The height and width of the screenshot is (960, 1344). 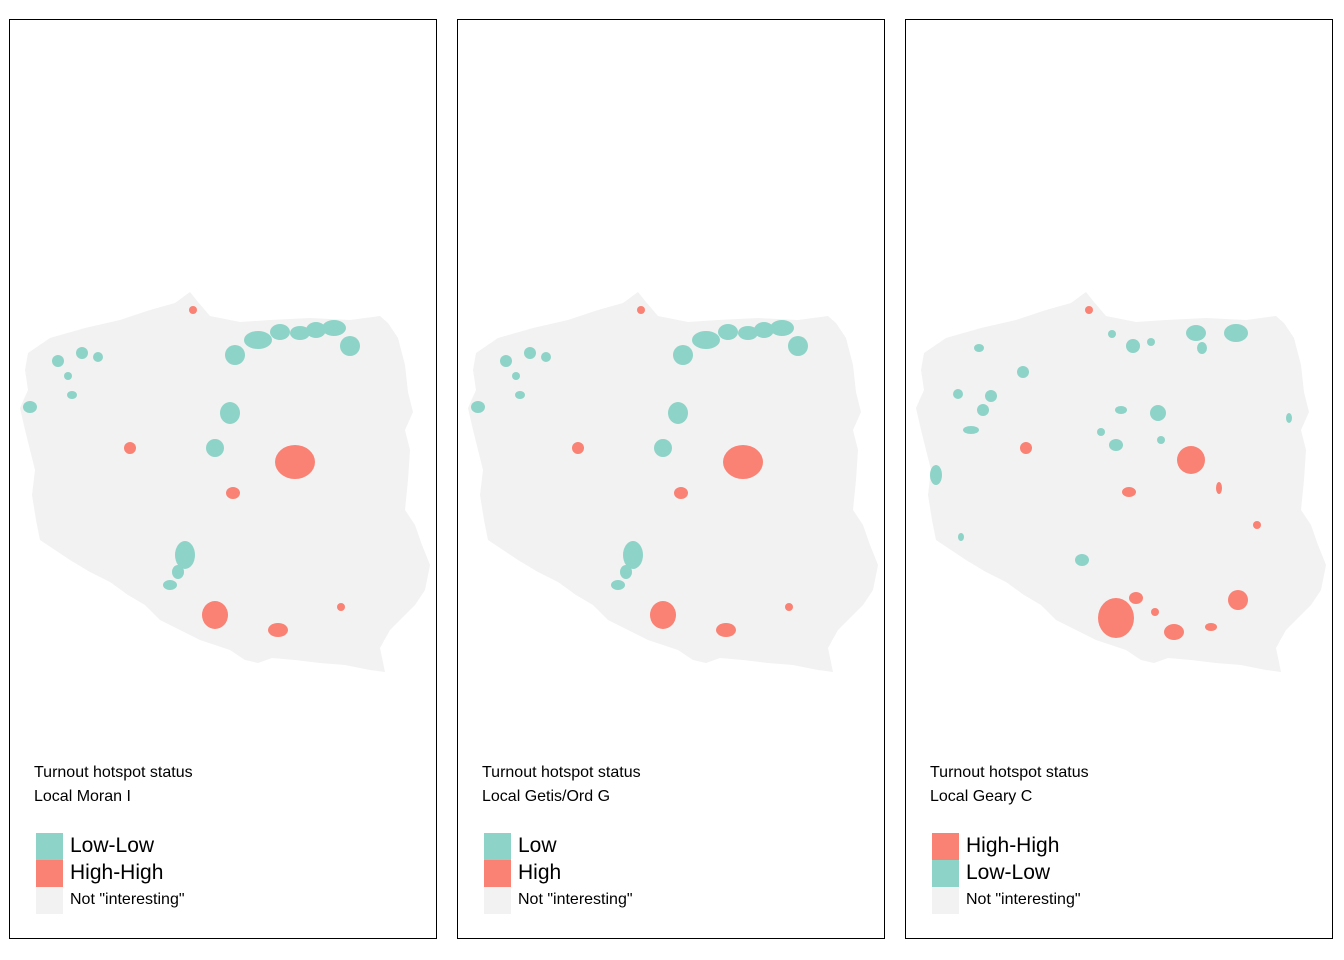 What do you see at coordinates (537, 845) in the screenshot?
I see `legend-label: Low` at bounding box center [537, 845].